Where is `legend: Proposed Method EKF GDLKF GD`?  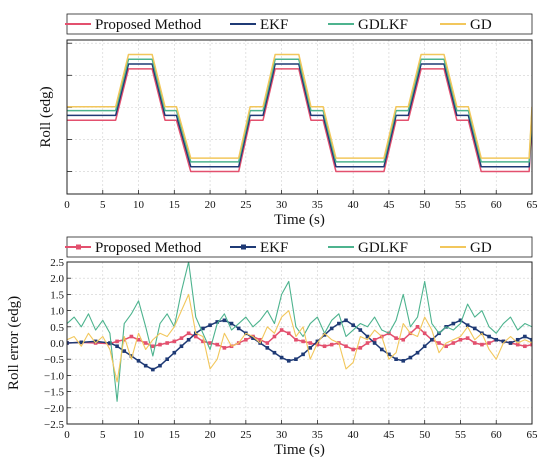 legend: Proposed Method EKF GDLKF GD is located at coordinates (299, 247).